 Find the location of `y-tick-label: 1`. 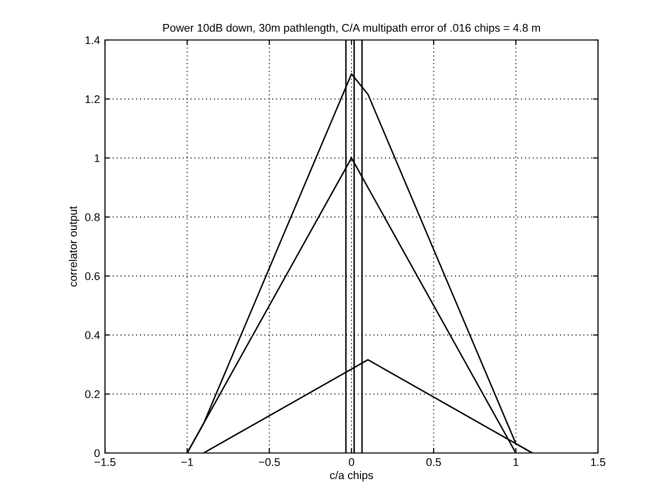

y-tick-label: 1 is located at coordinates (97, 158).